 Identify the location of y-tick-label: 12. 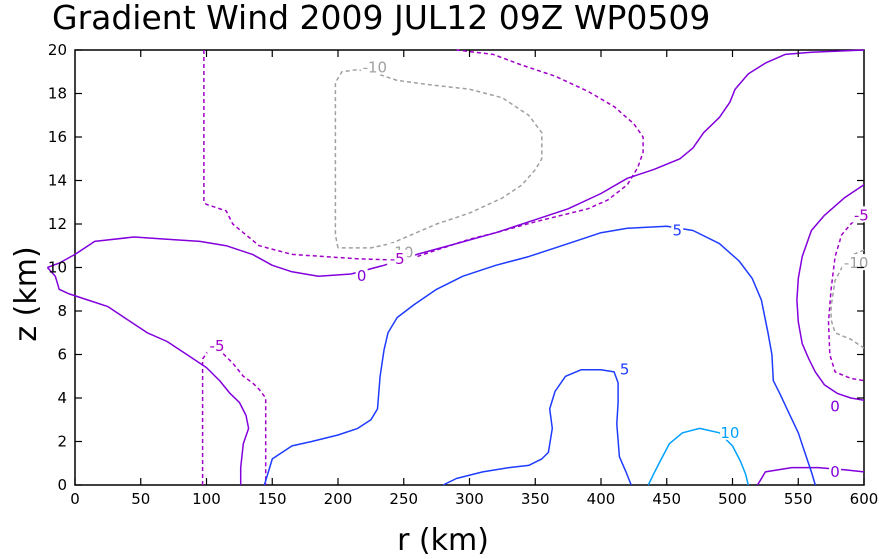
(57, 224).